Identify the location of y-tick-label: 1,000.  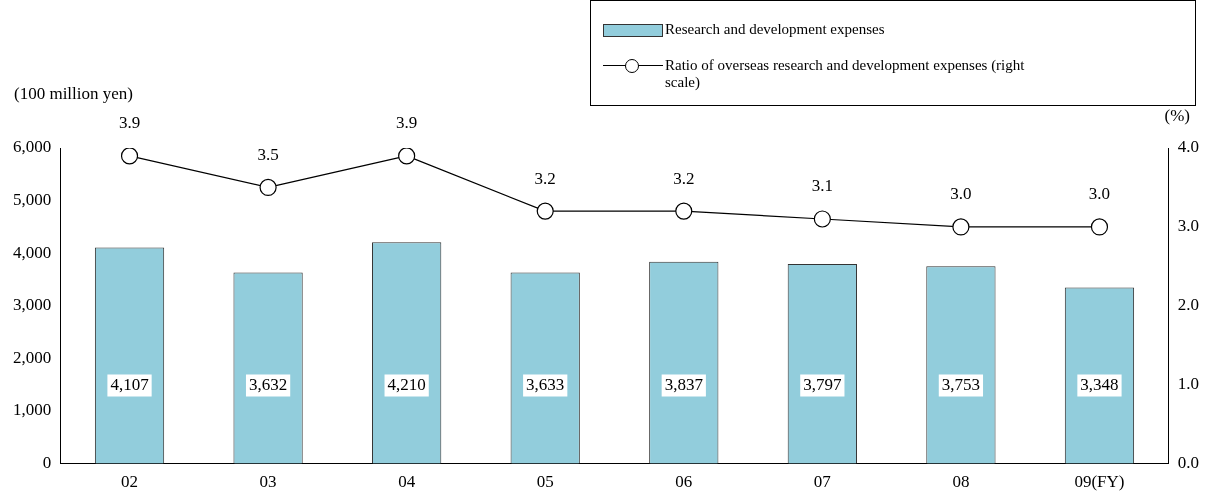
(32, 410).